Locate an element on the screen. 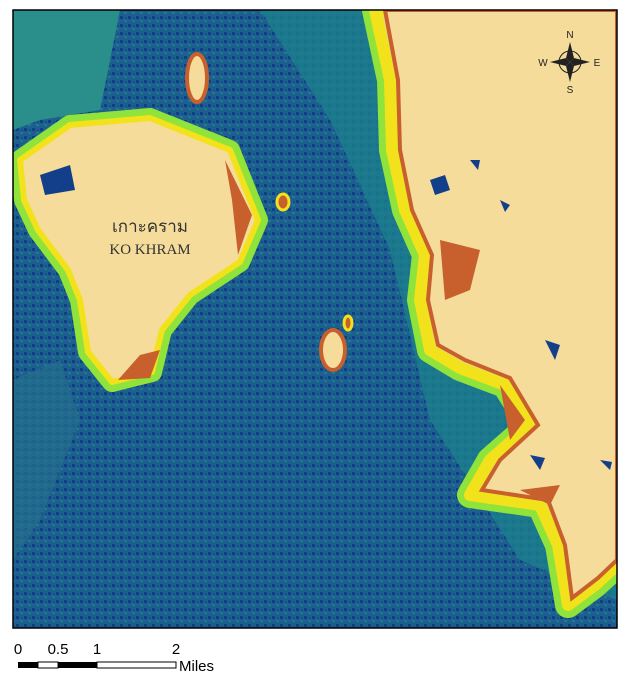 This screenshot has height=681, width=625. compass-east: E is located at coordinates (597, 63).